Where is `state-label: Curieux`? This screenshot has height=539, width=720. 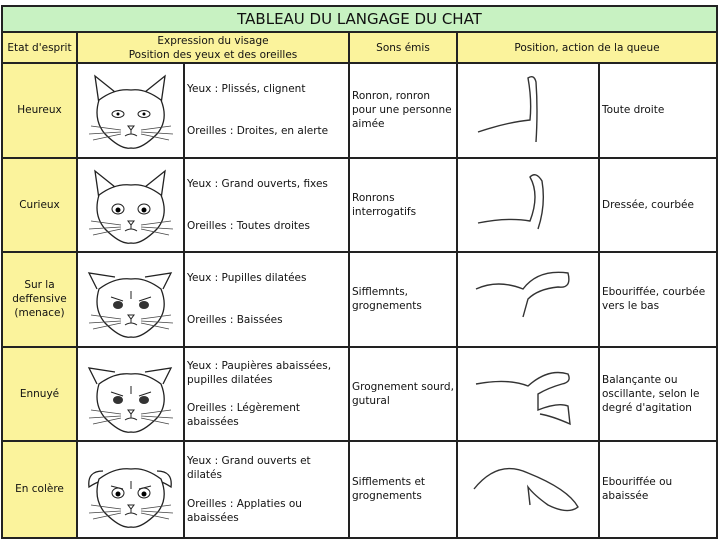 state-label: Curieux is located at coordinates (39, 204).